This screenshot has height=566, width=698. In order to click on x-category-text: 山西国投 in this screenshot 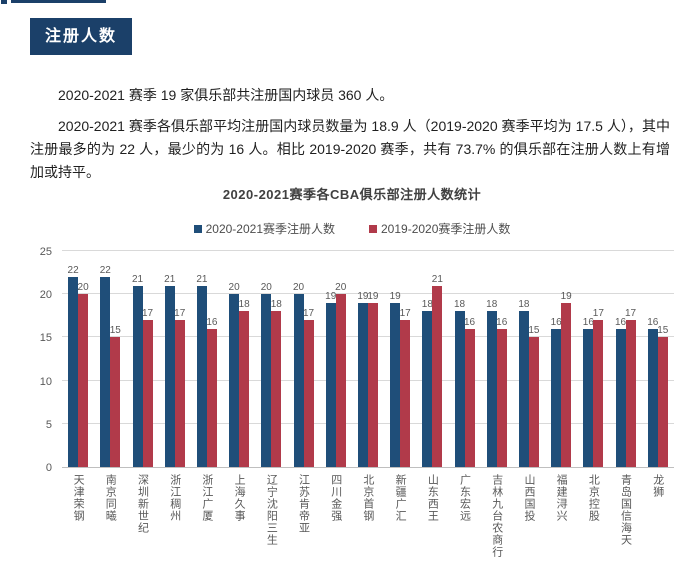, I will do `click(528, 498)`.